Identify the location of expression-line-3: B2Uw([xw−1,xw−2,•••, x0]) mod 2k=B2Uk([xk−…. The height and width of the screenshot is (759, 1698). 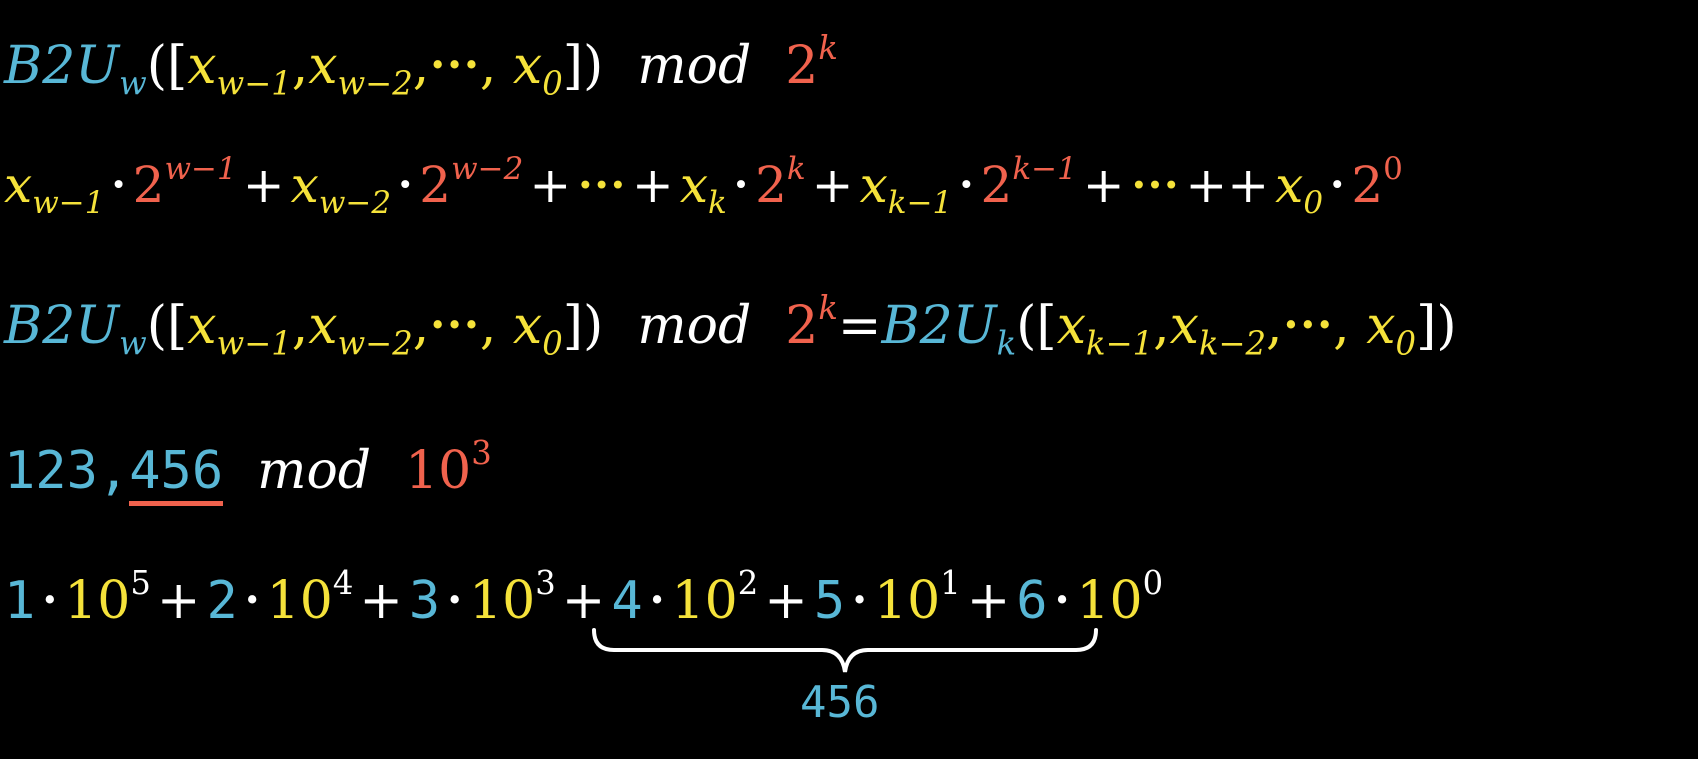
(730, 326).